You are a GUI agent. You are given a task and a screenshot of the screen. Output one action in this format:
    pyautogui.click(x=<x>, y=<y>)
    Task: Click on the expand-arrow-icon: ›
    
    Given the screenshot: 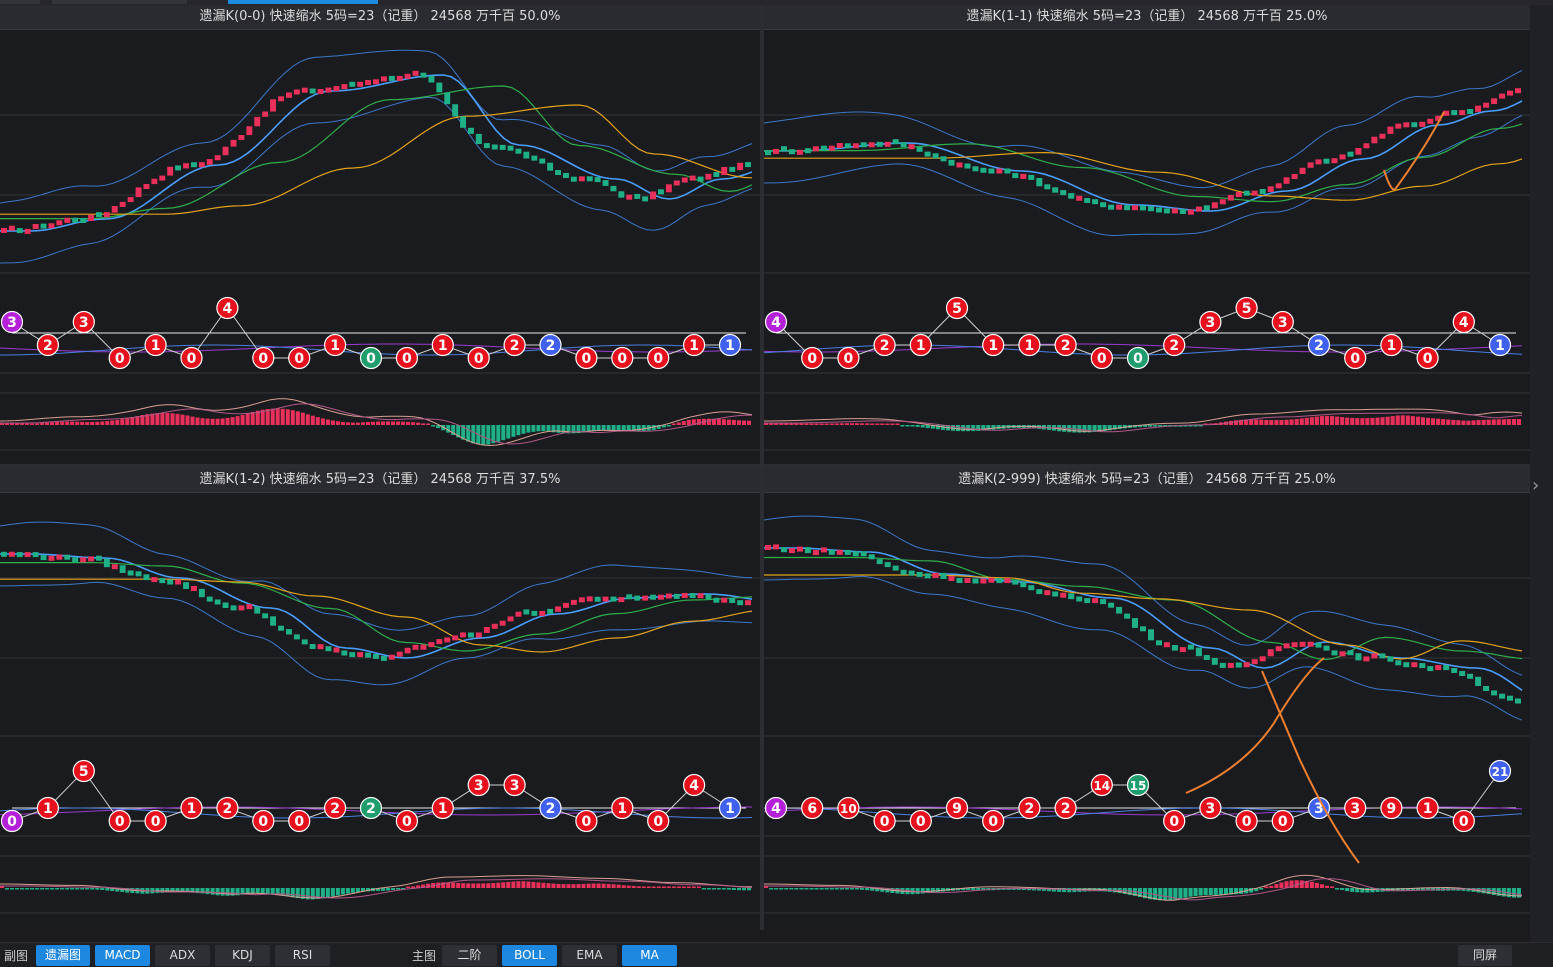 What is the action you would take?
    pyautogui.click(x=1536, y=485)
    